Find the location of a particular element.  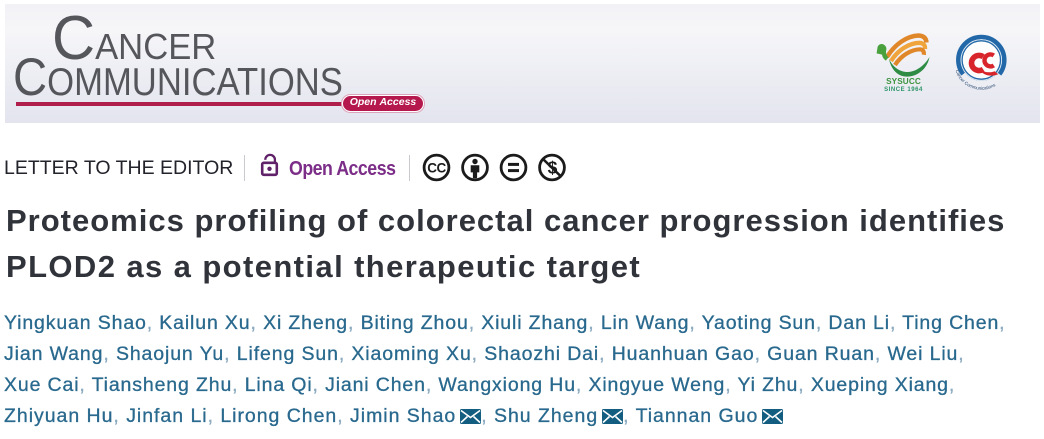

svg-text: SINCE 1964 is located at coordinates (903, 90).